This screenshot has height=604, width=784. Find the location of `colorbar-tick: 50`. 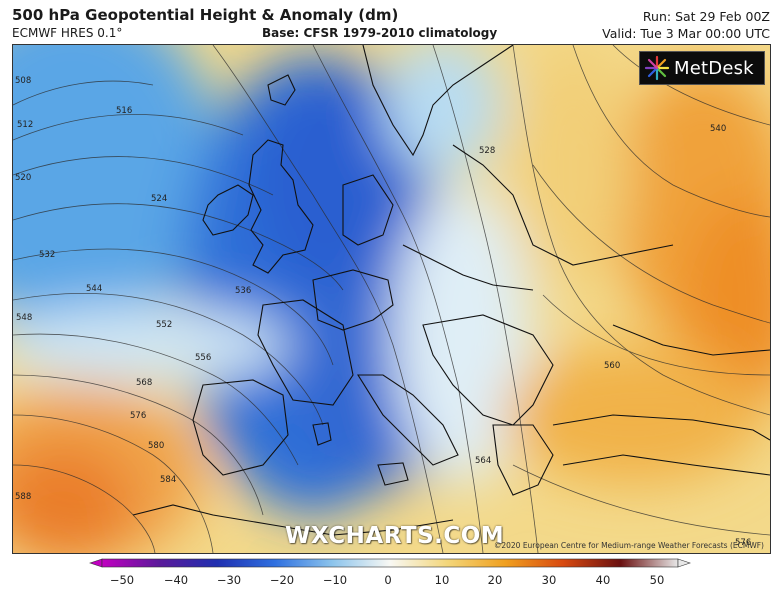

colorbar-tick: 50 is located at coordinates (657, 580).